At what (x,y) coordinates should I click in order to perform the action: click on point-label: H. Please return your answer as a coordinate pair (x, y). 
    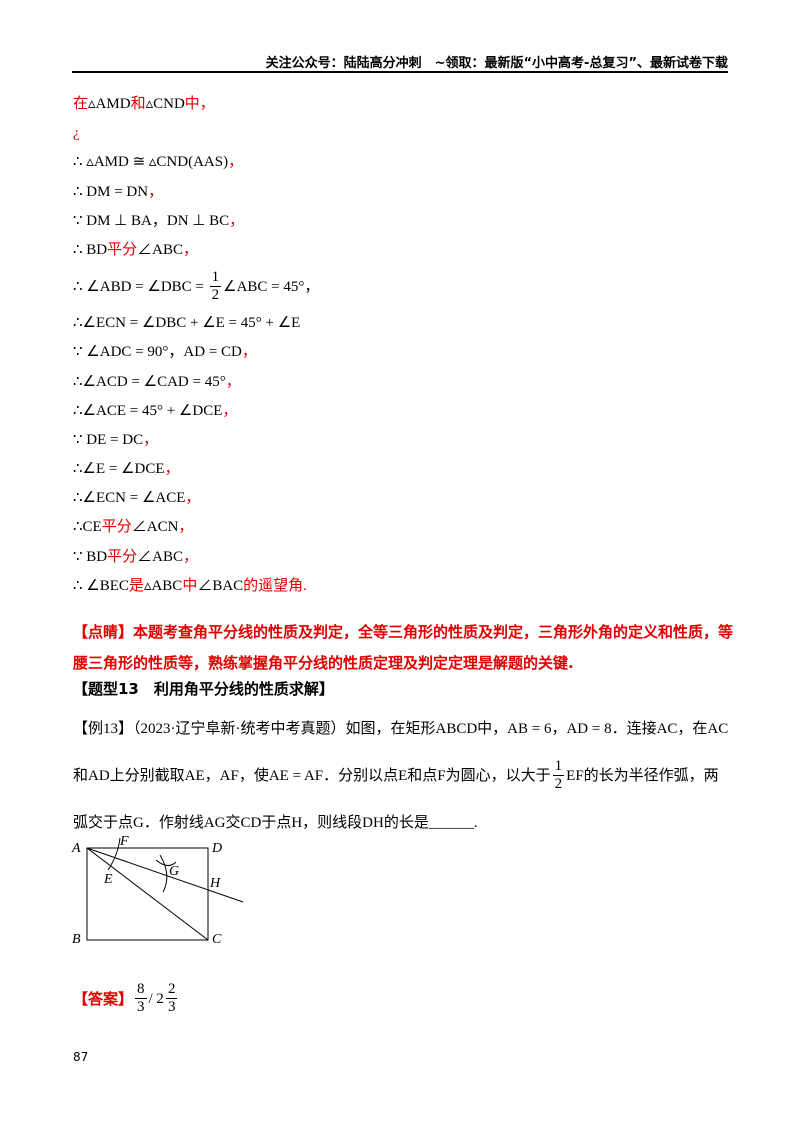
    Looking at the image, I should click on (215, 883).